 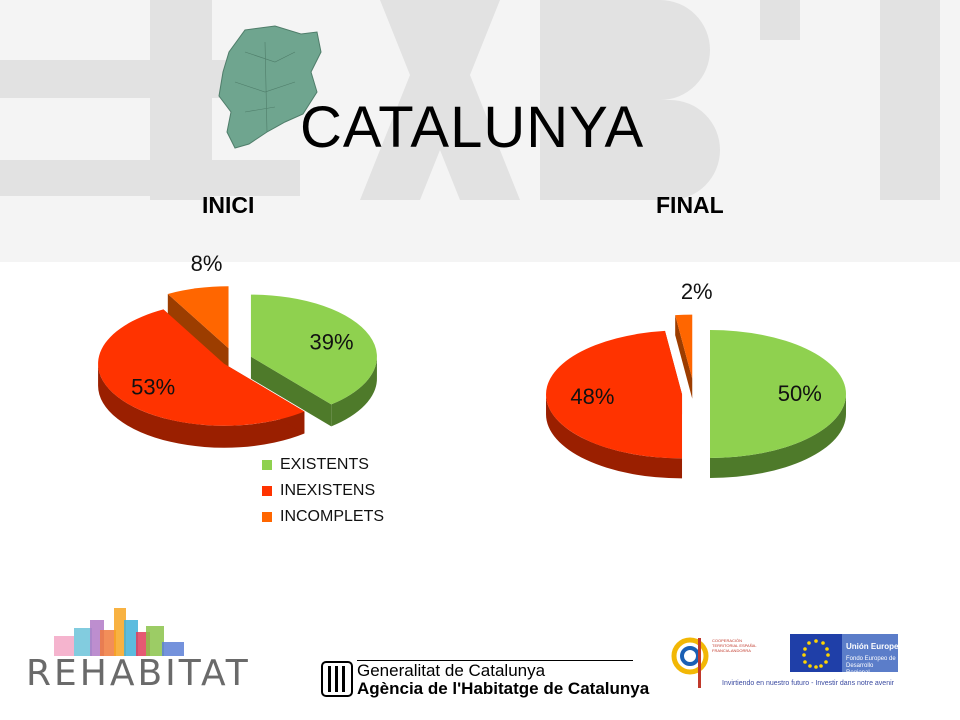 What do you see at coordinates (874, 646) in the screenshot?
I see `eu-label: Unión Europea` at bounding box center [874, 646].